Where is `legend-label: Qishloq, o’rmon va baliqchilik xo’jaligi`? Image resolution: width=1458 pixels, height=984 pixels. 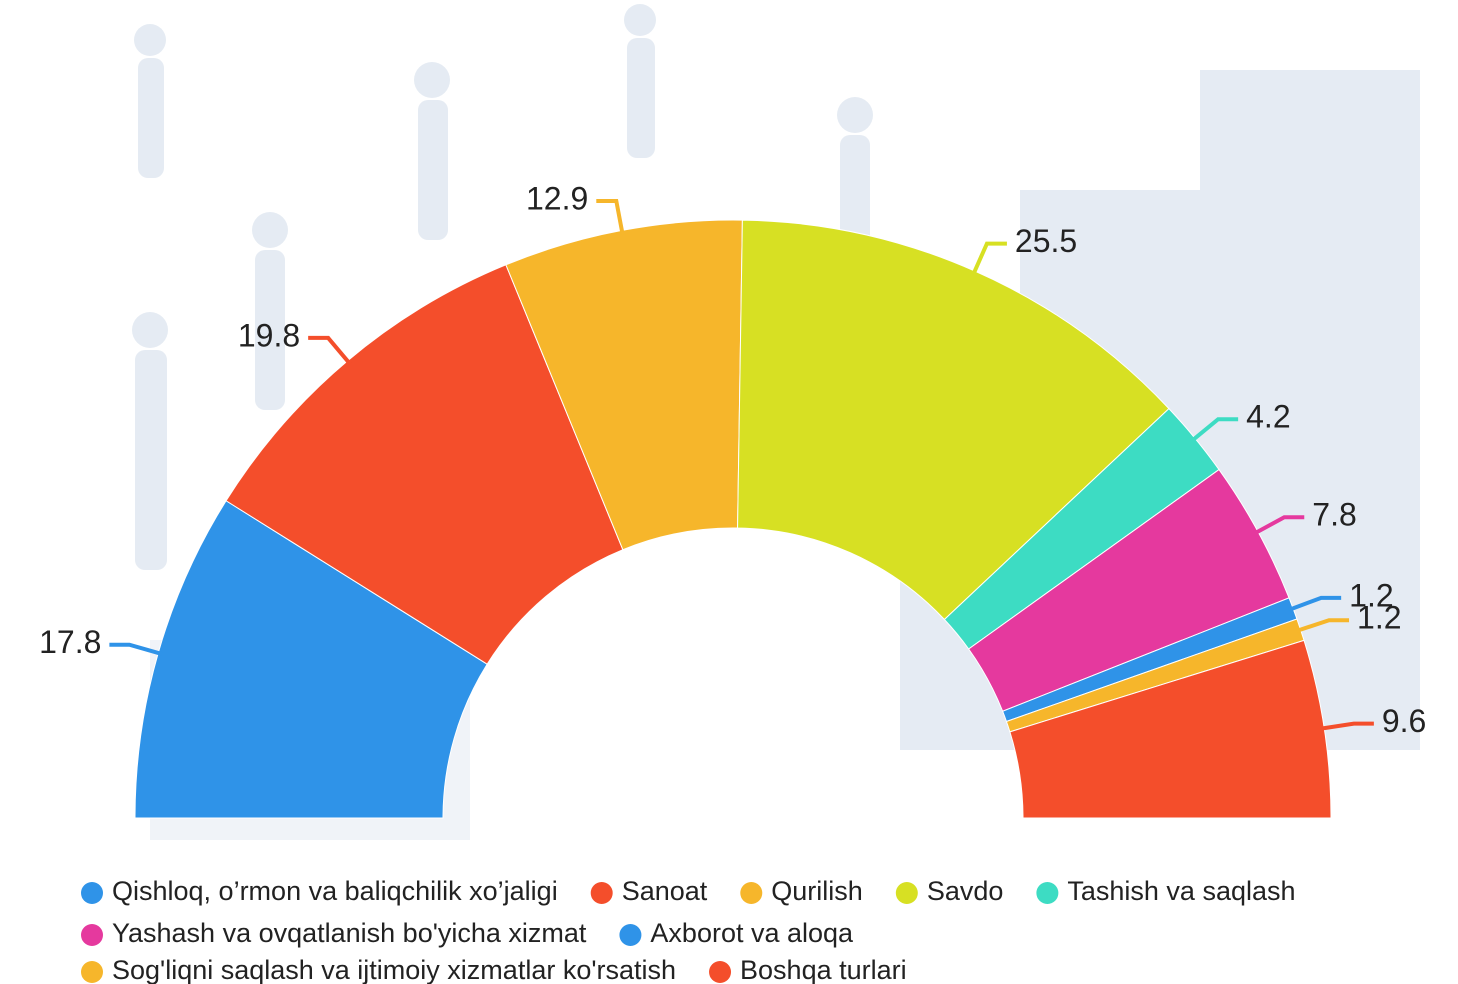
legend-label: Qishloq, o’rmon va baliqchilik xo’jaligi is located at coordinates (335, 891).